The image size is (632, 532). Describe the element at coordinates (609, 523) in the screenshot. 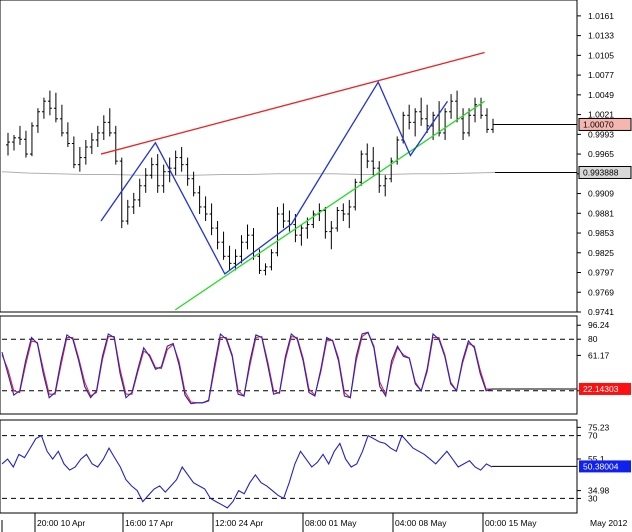

I see `time-tick-label: May 2012` at that location.